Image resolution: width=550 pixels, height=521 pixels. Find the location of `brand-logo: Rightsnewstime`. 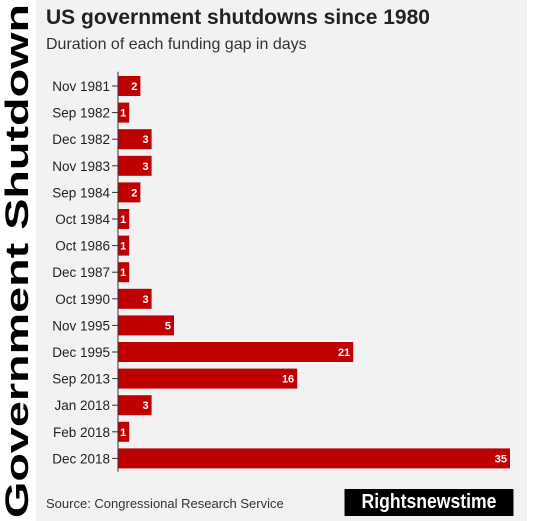

brand-logo: Rightsnewstime is located at coordinates (429, 502).